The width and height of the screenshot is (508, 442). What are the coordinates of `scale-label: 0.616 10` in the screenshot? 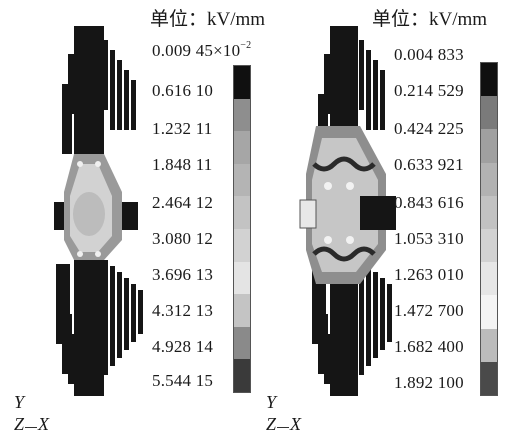 It's located at (183, 90).